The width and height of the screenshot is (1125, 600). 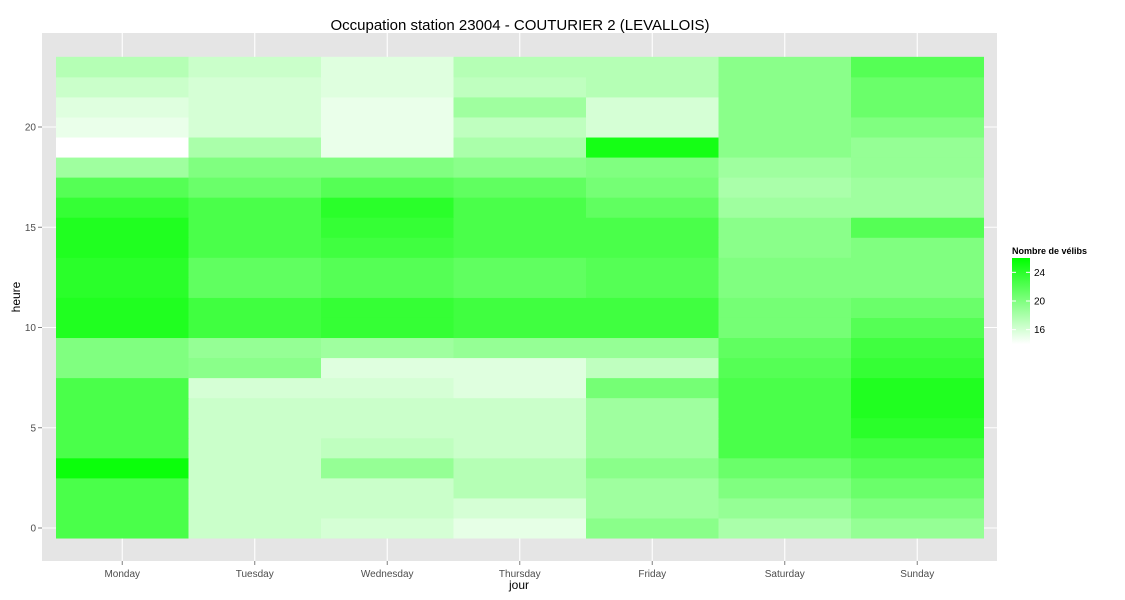 What do you see at coordinates (518, 585) in the screenshot?
I see `x-axis-title: jour` at bounding box center [518, 585].